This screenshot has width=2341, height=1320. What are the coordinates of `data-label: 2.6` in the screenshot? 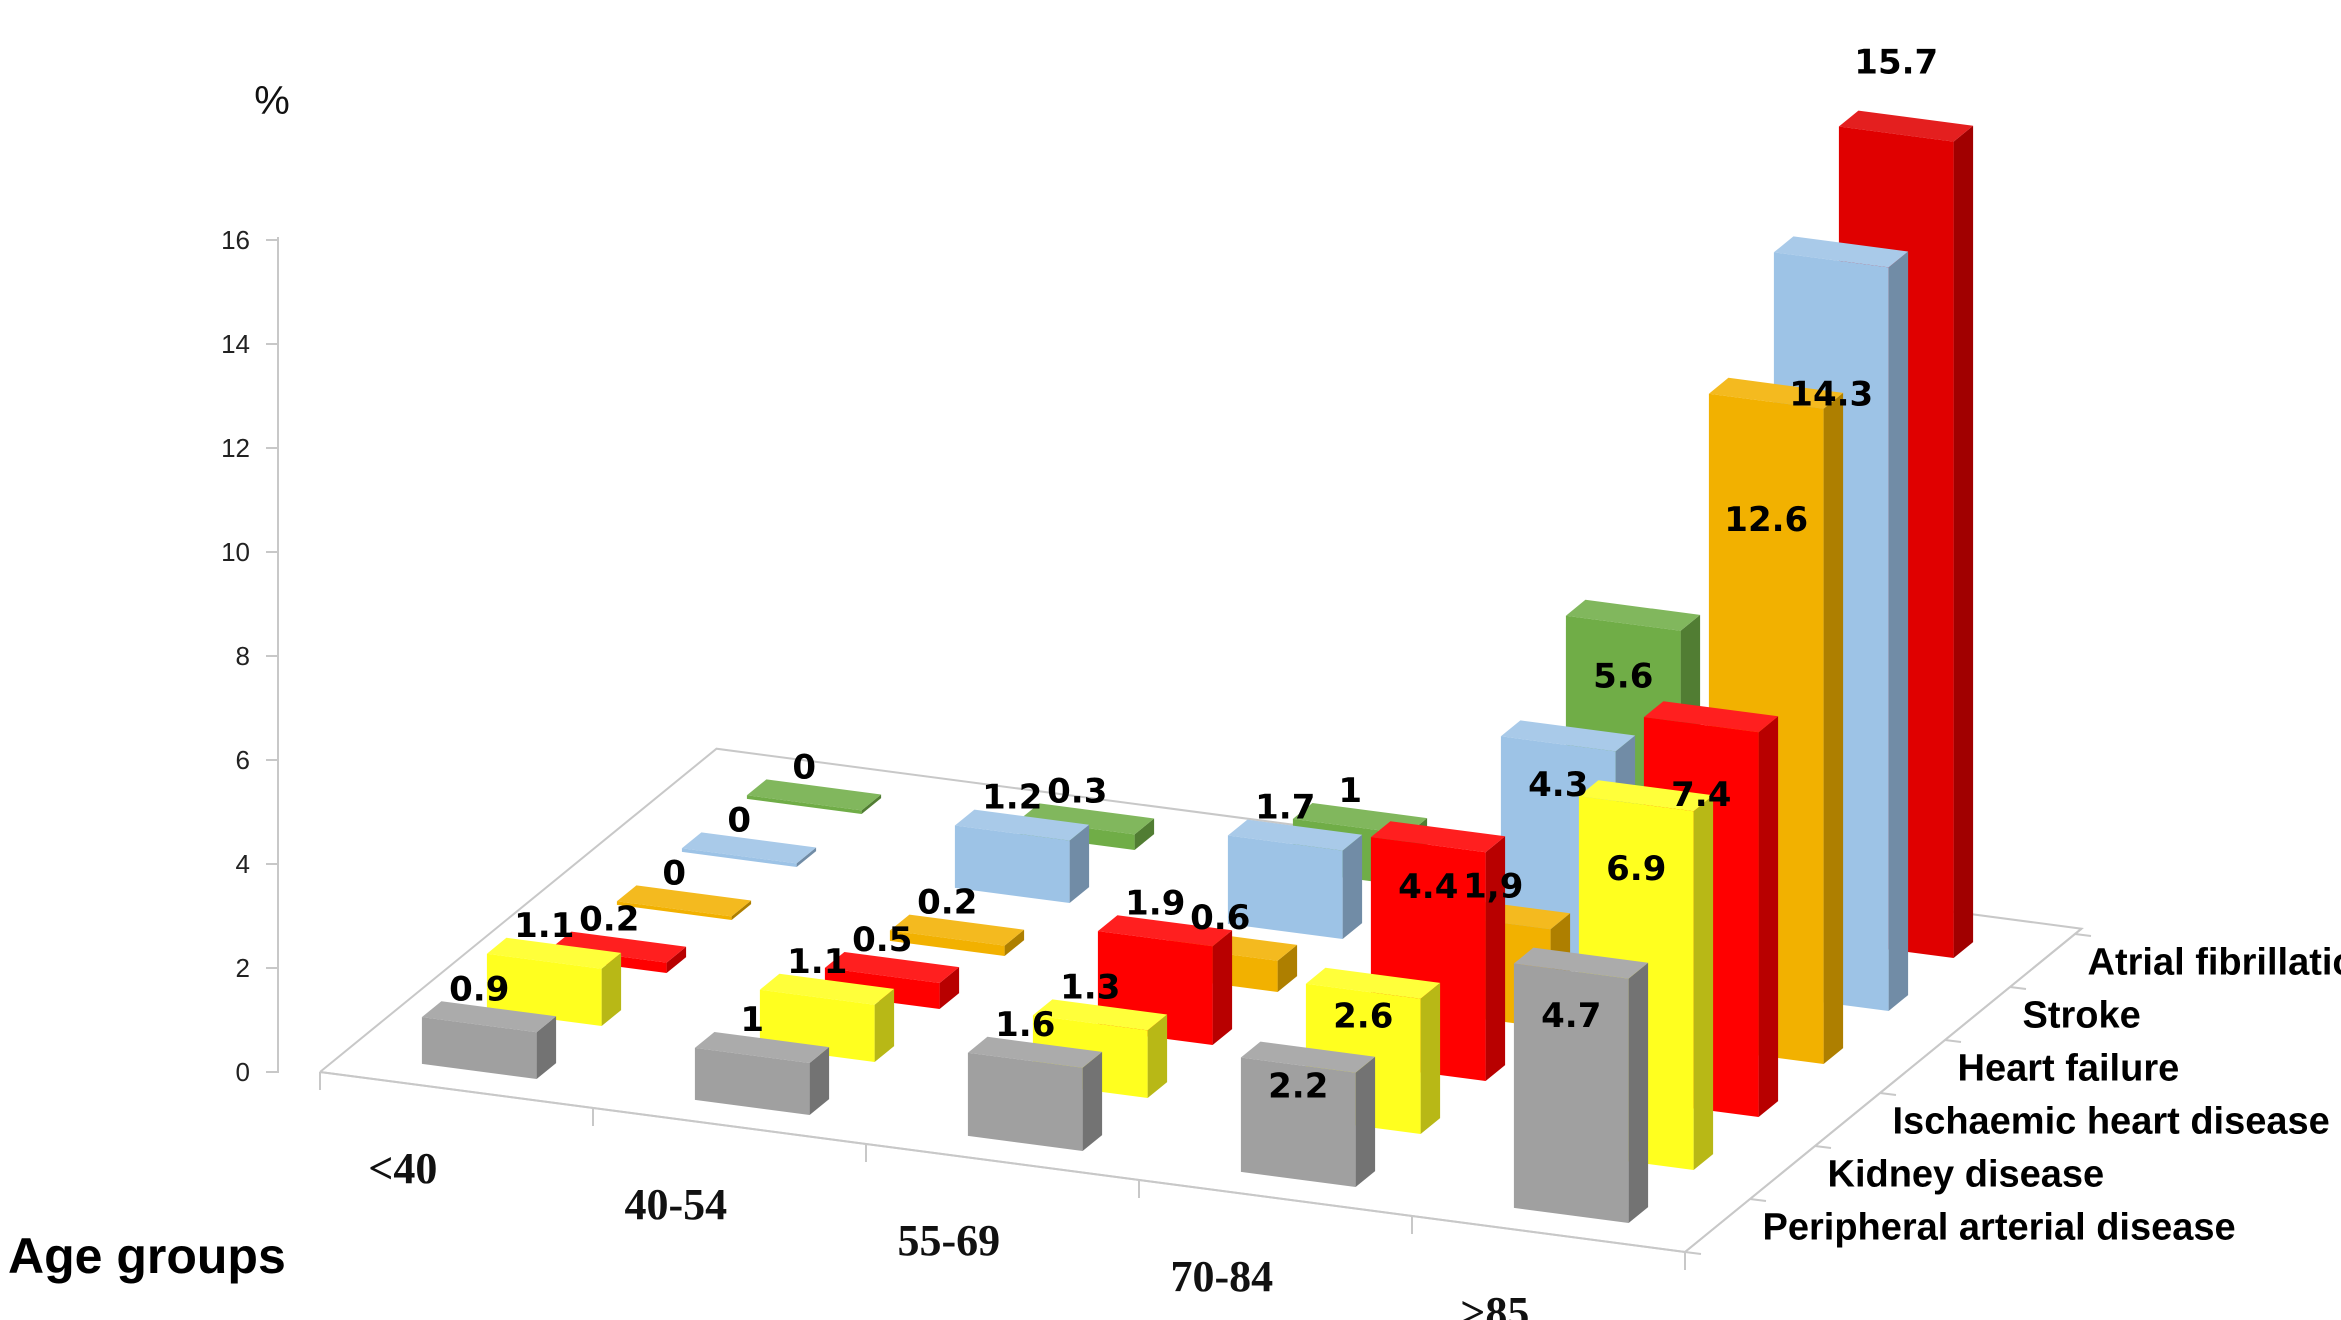 It's located at (1363, 1017).